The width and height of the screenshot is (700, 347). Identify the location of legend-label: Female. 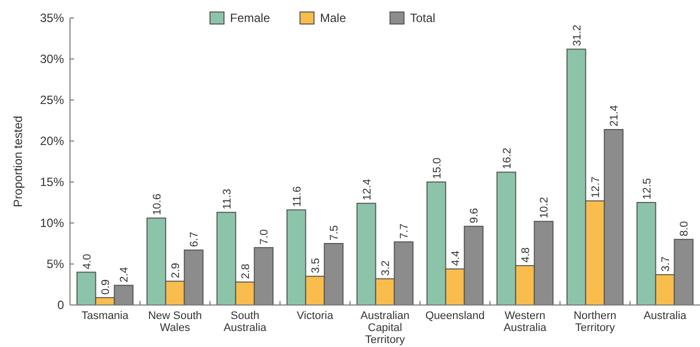
(250, 18).